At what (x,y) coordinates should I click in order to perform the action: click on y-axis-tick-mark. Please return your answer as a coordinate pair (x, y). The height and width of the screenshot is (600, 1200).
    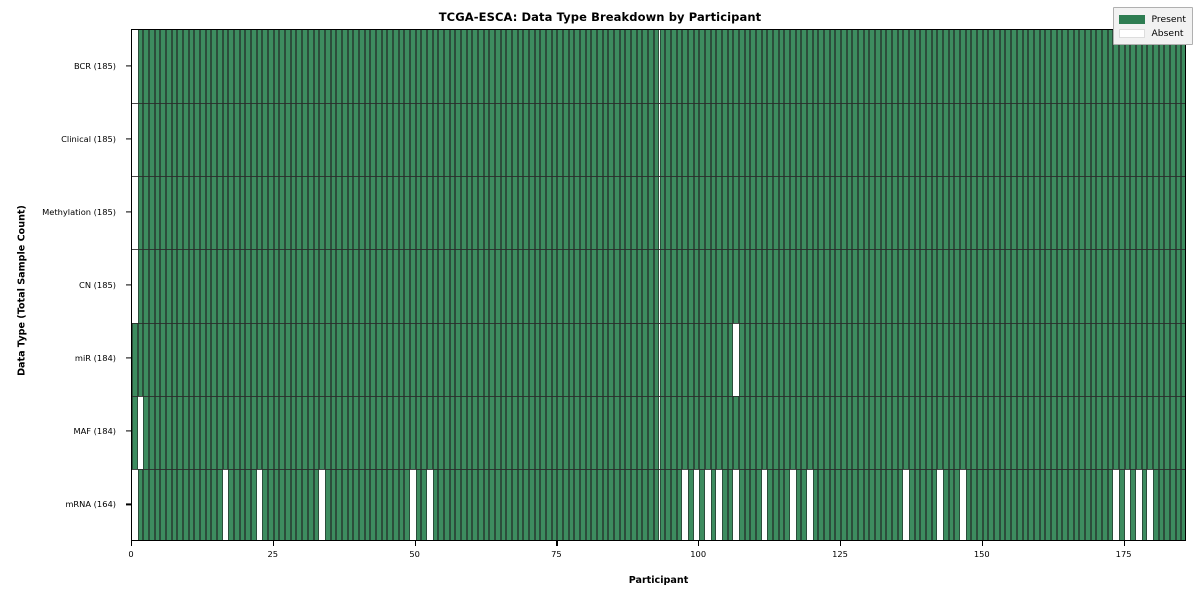
    Looking at the image, I should click on (128, 212).